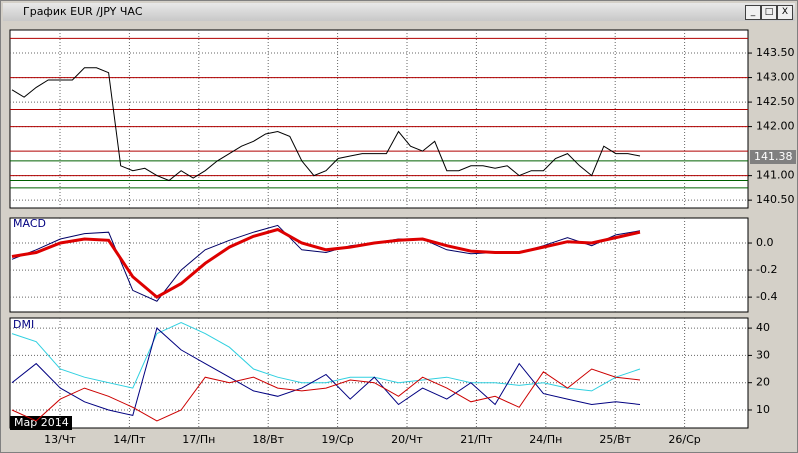 The width and height of the screenshot is (798, 453). Describe the element at coordinates (785, 12) in the screenshot. I see `close-button: X` at that location.